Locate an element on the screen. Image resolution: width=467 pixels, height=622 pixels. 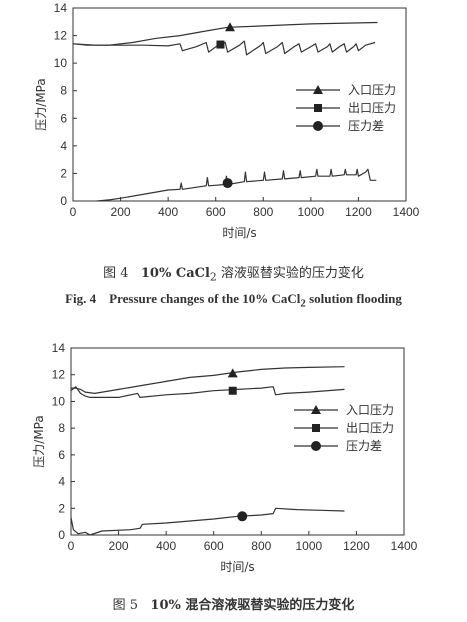
fig5-x-tick-label-6: 1200 is located at coordinates (356, 546).